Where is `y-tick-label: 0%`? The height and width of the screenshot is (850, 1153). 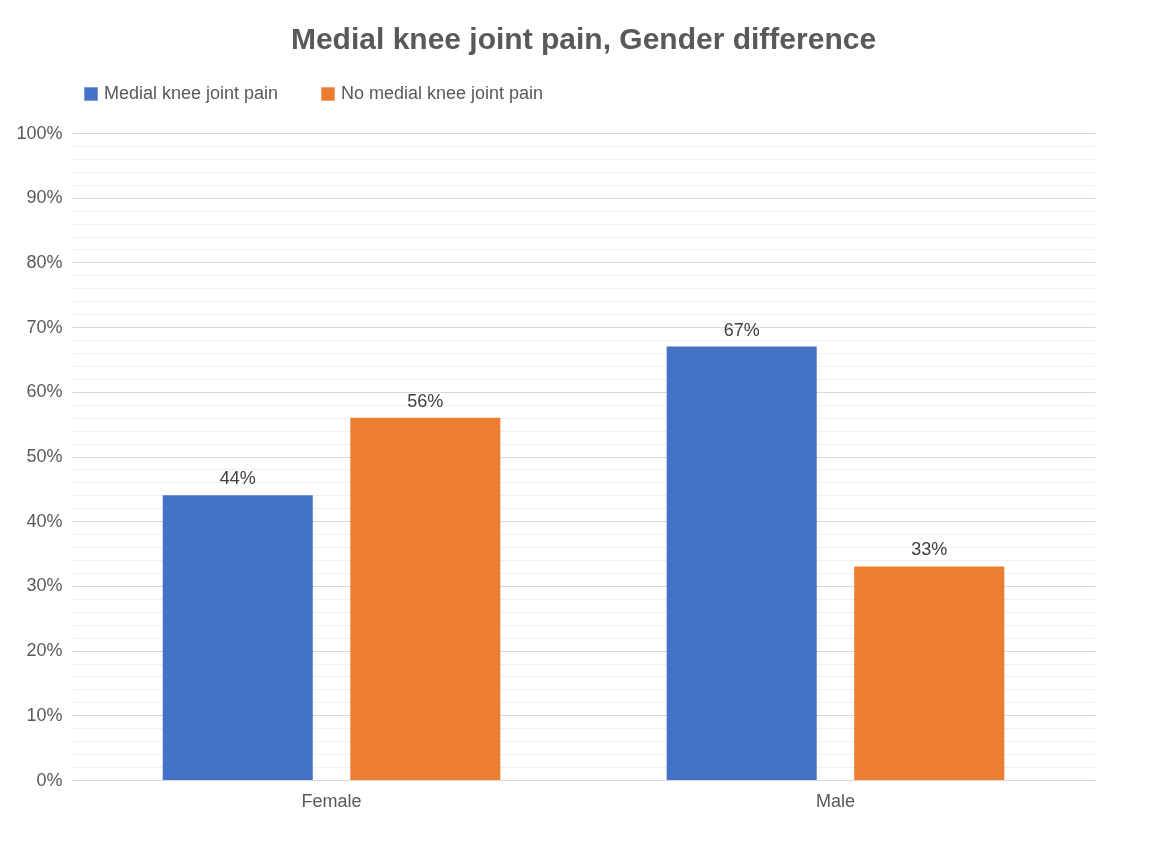 y-tick-label: 0% is located at coordinates (49, 779).